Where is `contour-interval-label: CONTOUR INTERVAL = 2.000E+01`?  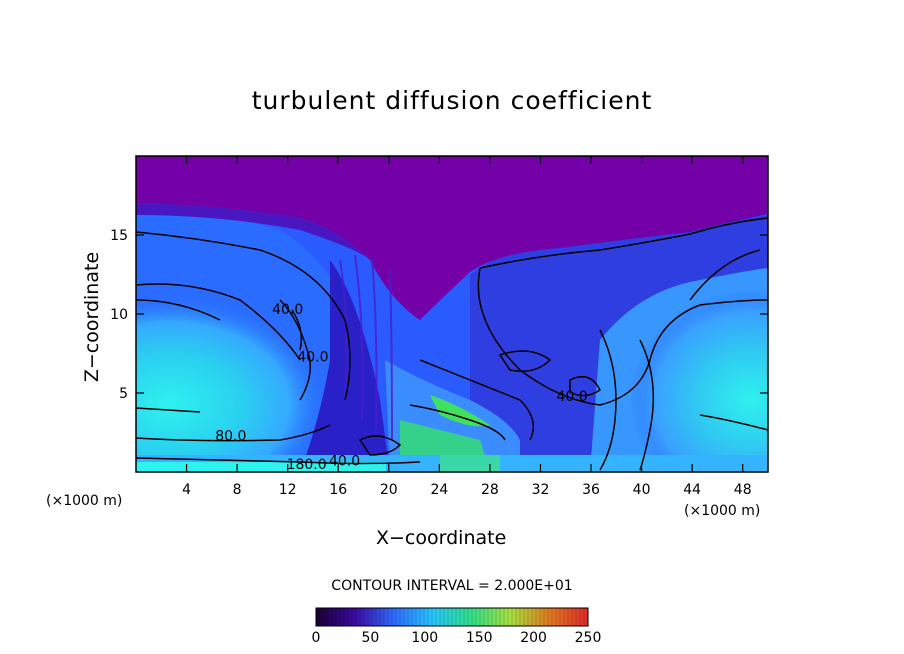
contour-interval-label: CONTOUR INTERVAL = 2.000E+01 is located at coordinates (452, 586).